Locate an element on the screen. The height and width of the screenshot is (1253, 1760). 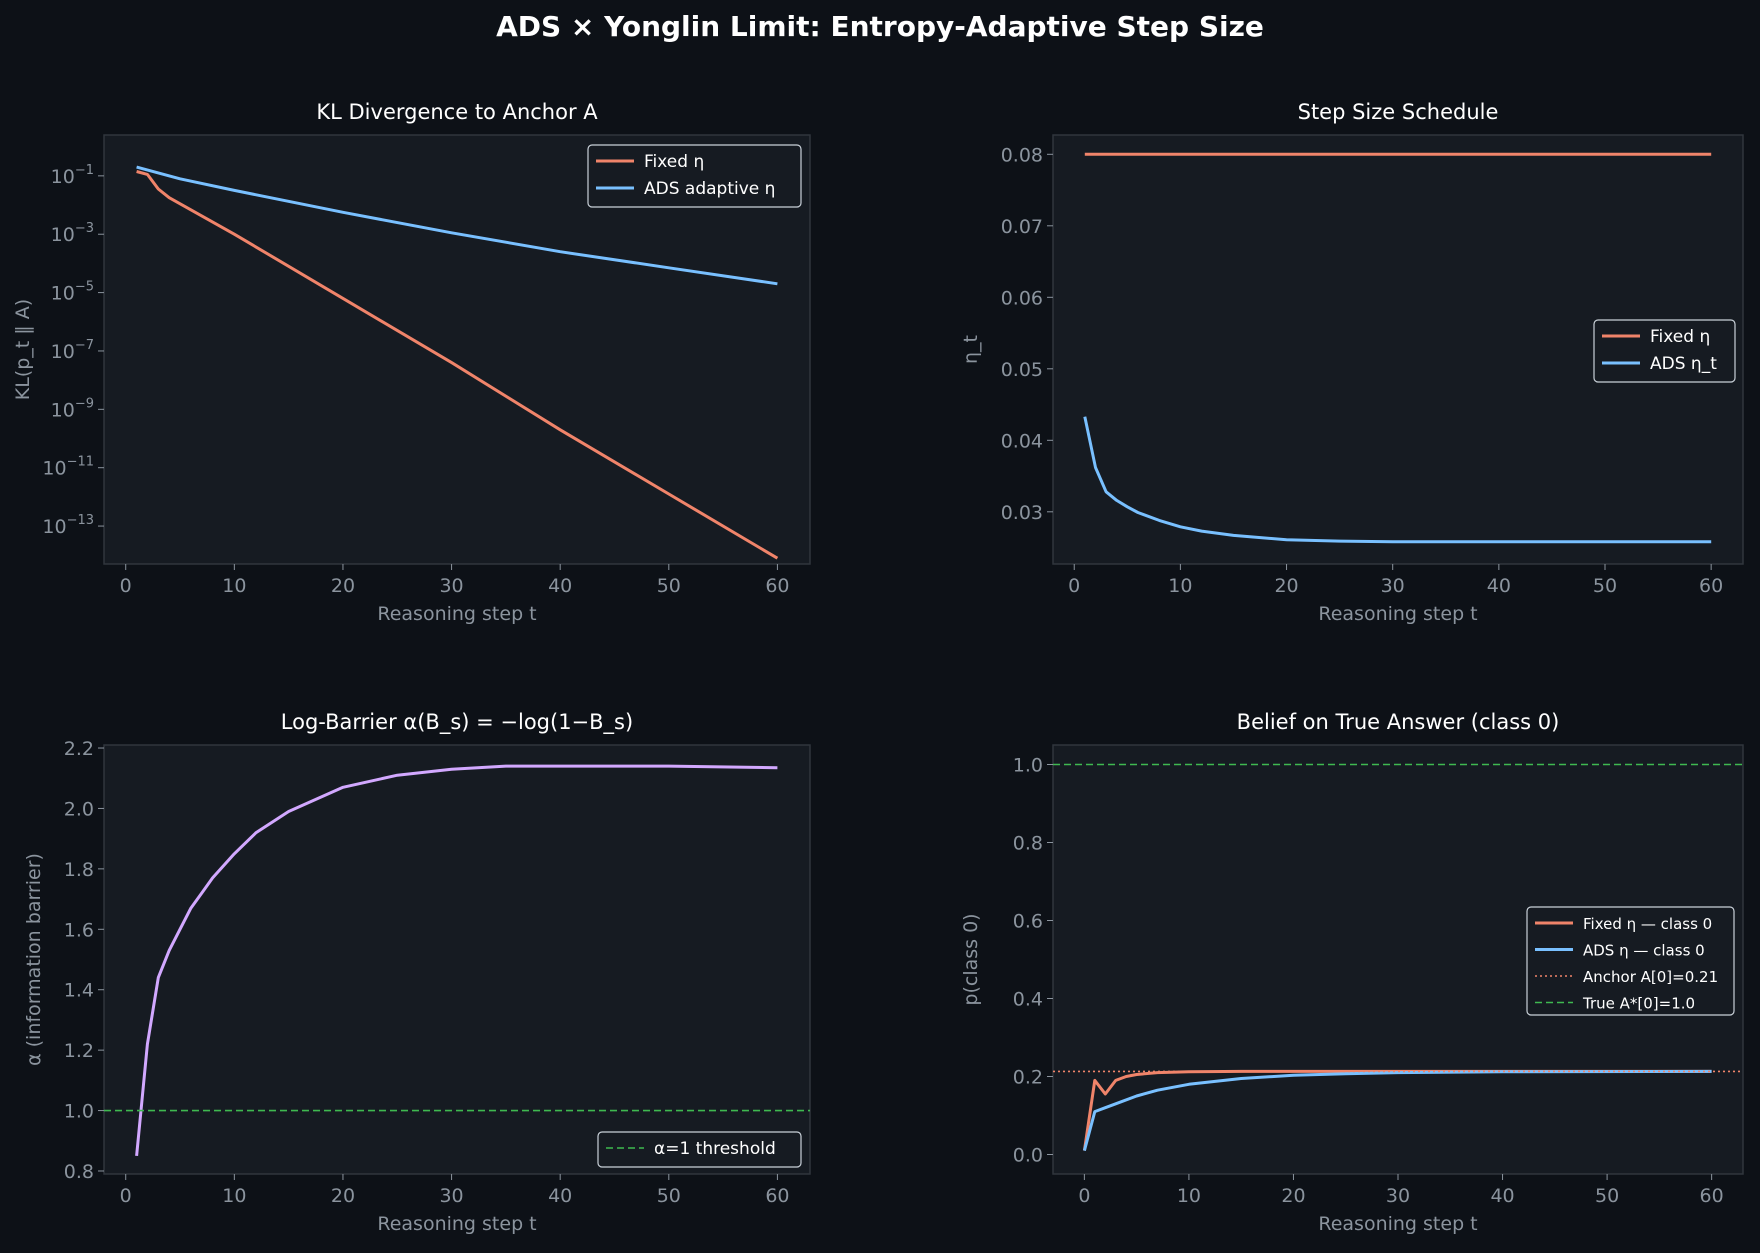
legend: Fixed η ADS adaptive η is located at coordinates (694, 176).